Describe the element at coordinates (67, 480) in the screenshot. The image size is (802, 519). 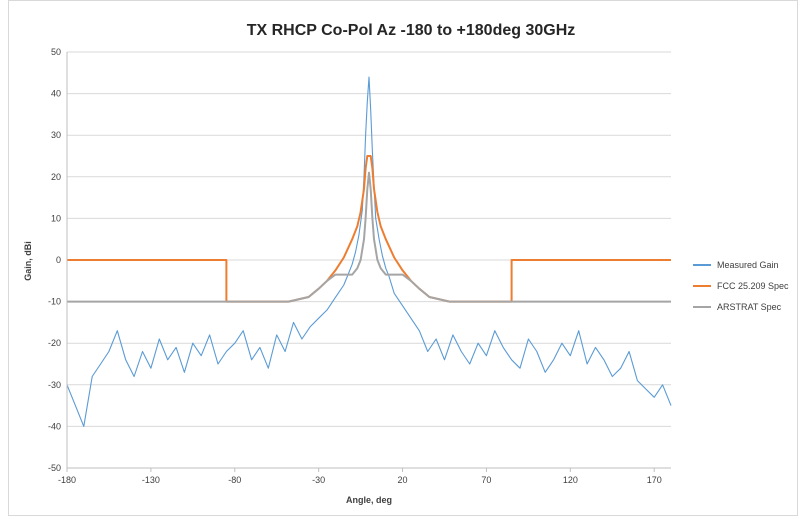
I see `x-tick-label: -180` at that location.